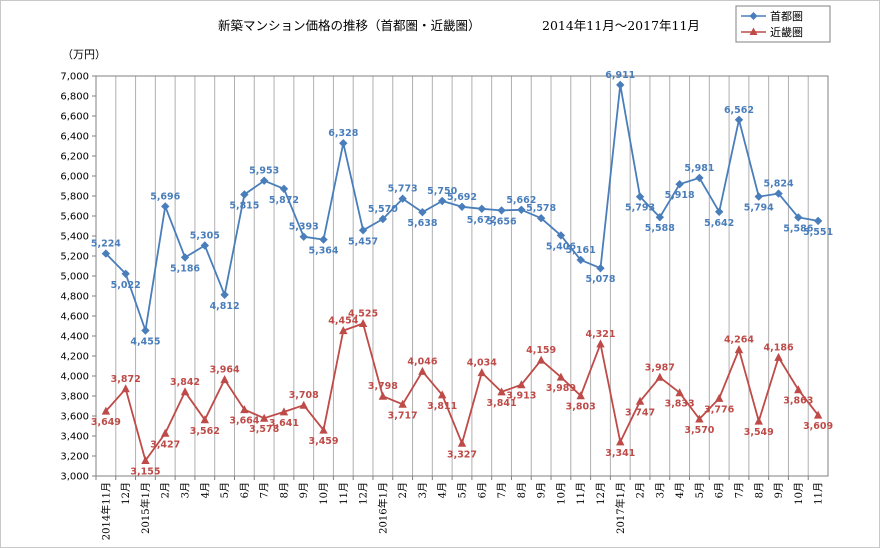  Describe the element at coordinates (382, 508) in the screenshot. I see `x-tick-label: 2016年1月` at that location.